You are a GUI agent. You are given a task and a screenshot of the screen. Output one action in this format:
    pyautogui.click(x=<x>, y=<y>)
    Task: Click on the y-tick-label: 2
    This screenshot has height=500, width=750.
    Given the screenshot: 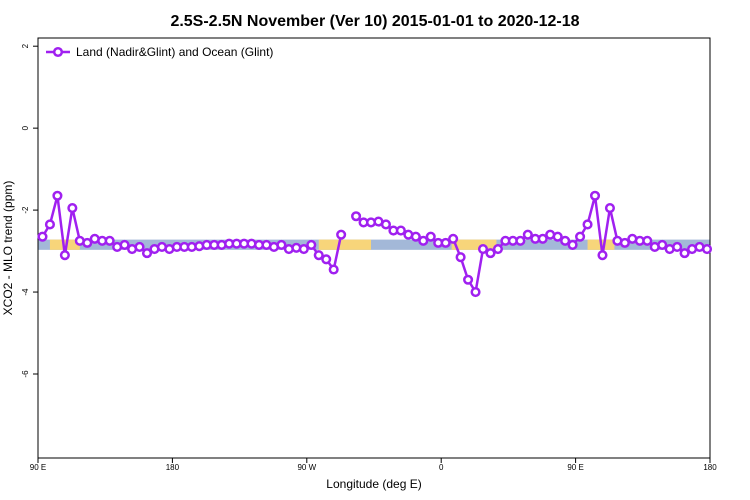 What is the action you would take?
    pyautogui.click(x=25, y=45)
    